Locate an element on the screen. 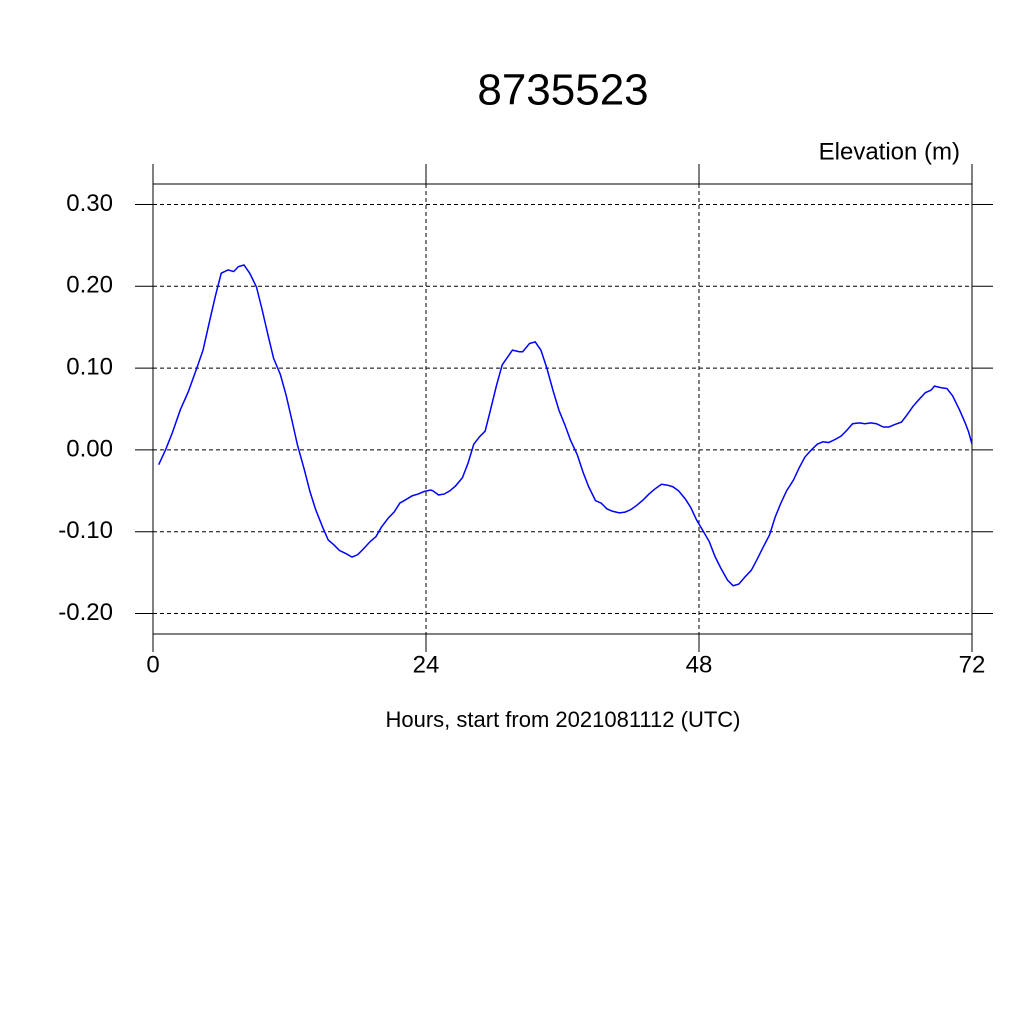  y-axis-label: Elevation (m) is located at coordinates (889, 151).